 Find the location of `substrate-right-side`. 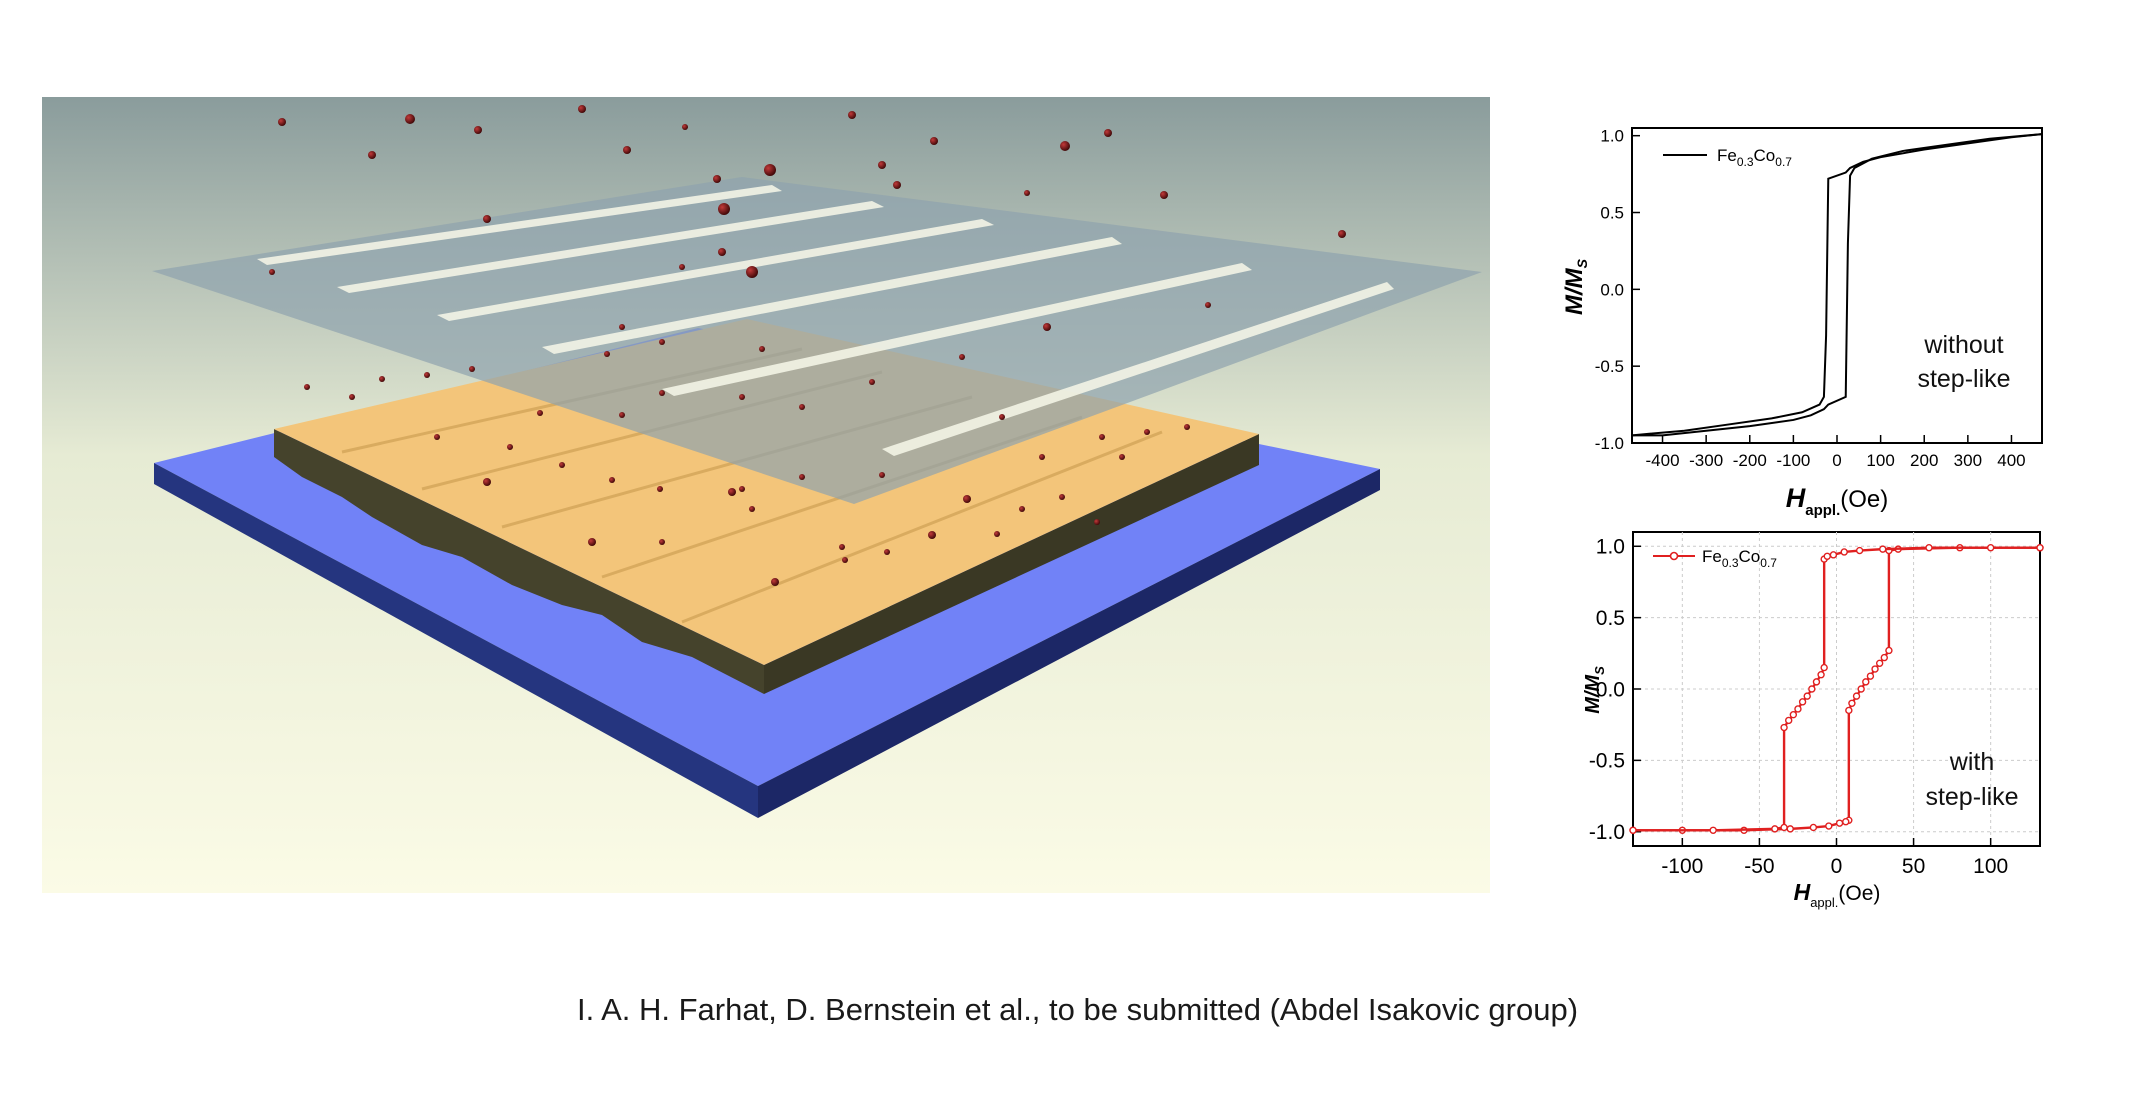

substrate-right-side is located at coordinates (1069, 643).